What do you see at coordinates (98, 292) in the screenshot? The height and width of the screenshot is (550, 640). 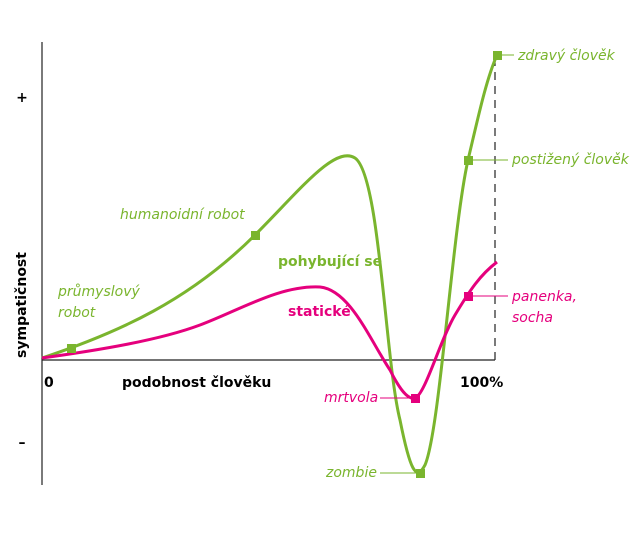 I see `point-label: průmyslový` at bounding box center [98, 292].